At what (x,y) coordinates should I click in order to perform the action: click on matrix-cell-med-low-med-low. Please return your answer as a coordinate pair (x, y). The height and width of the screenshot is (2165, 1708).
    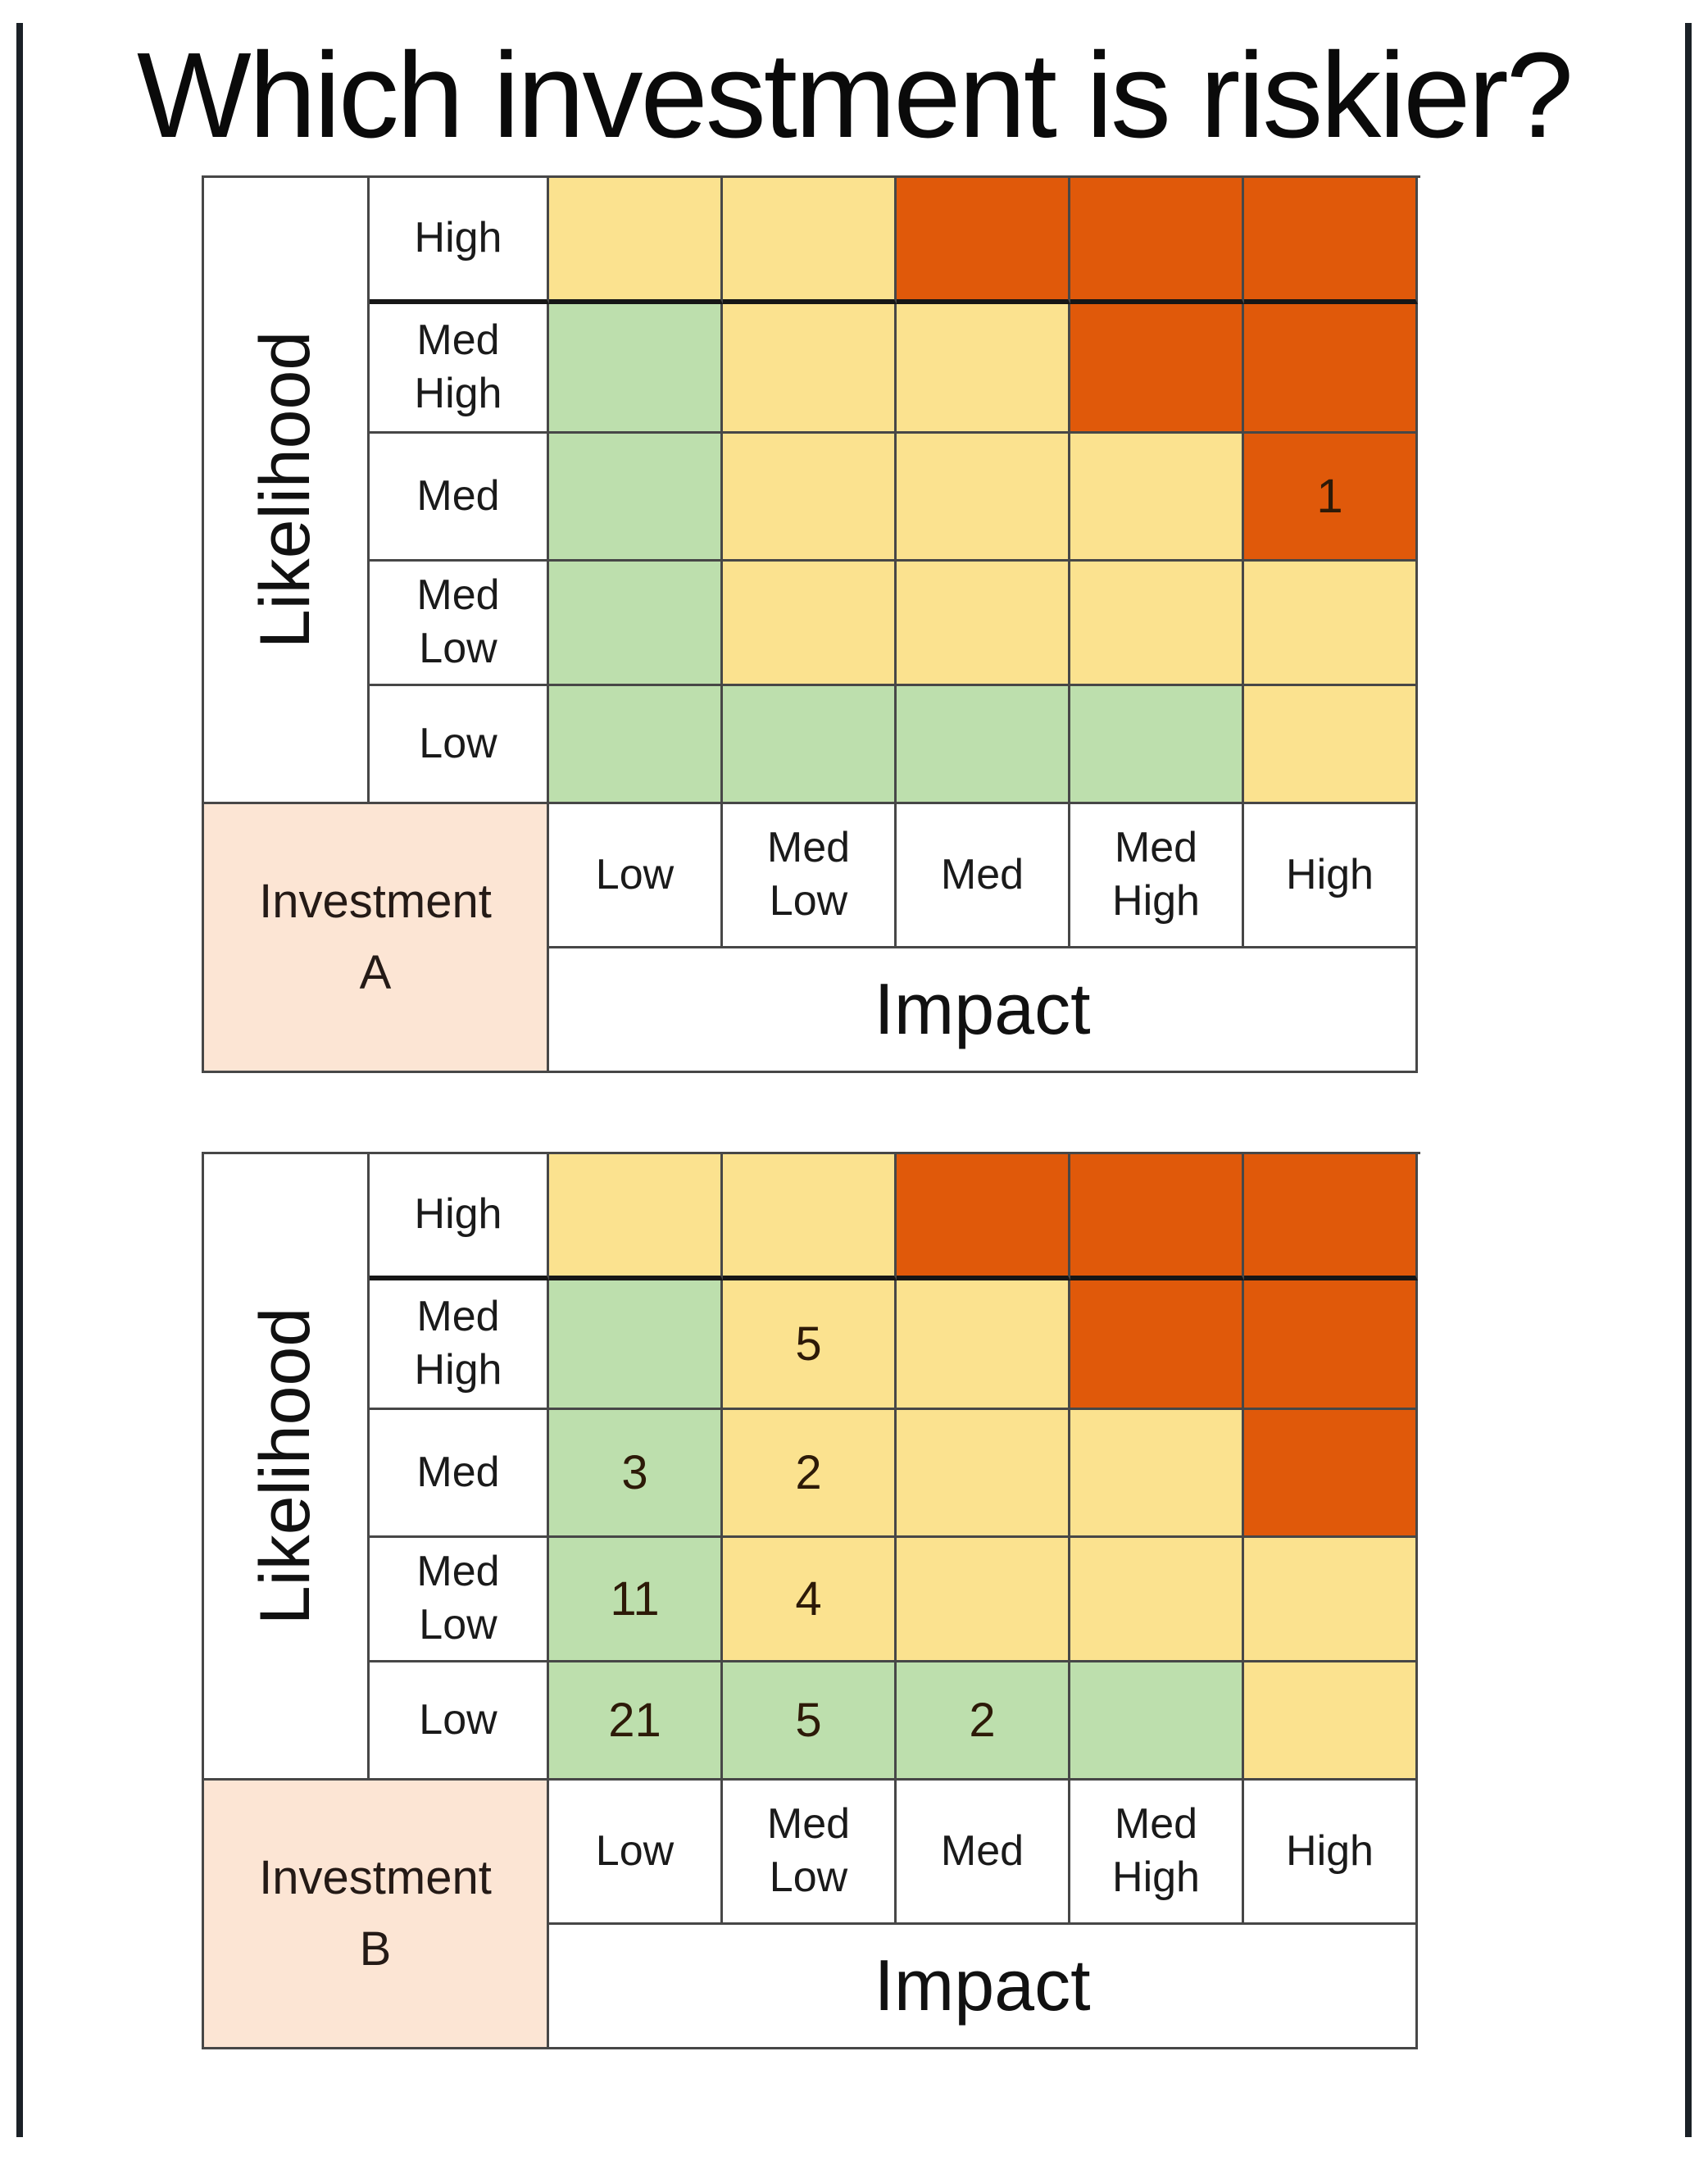
    Looking at the image, I should click on (810, 624).